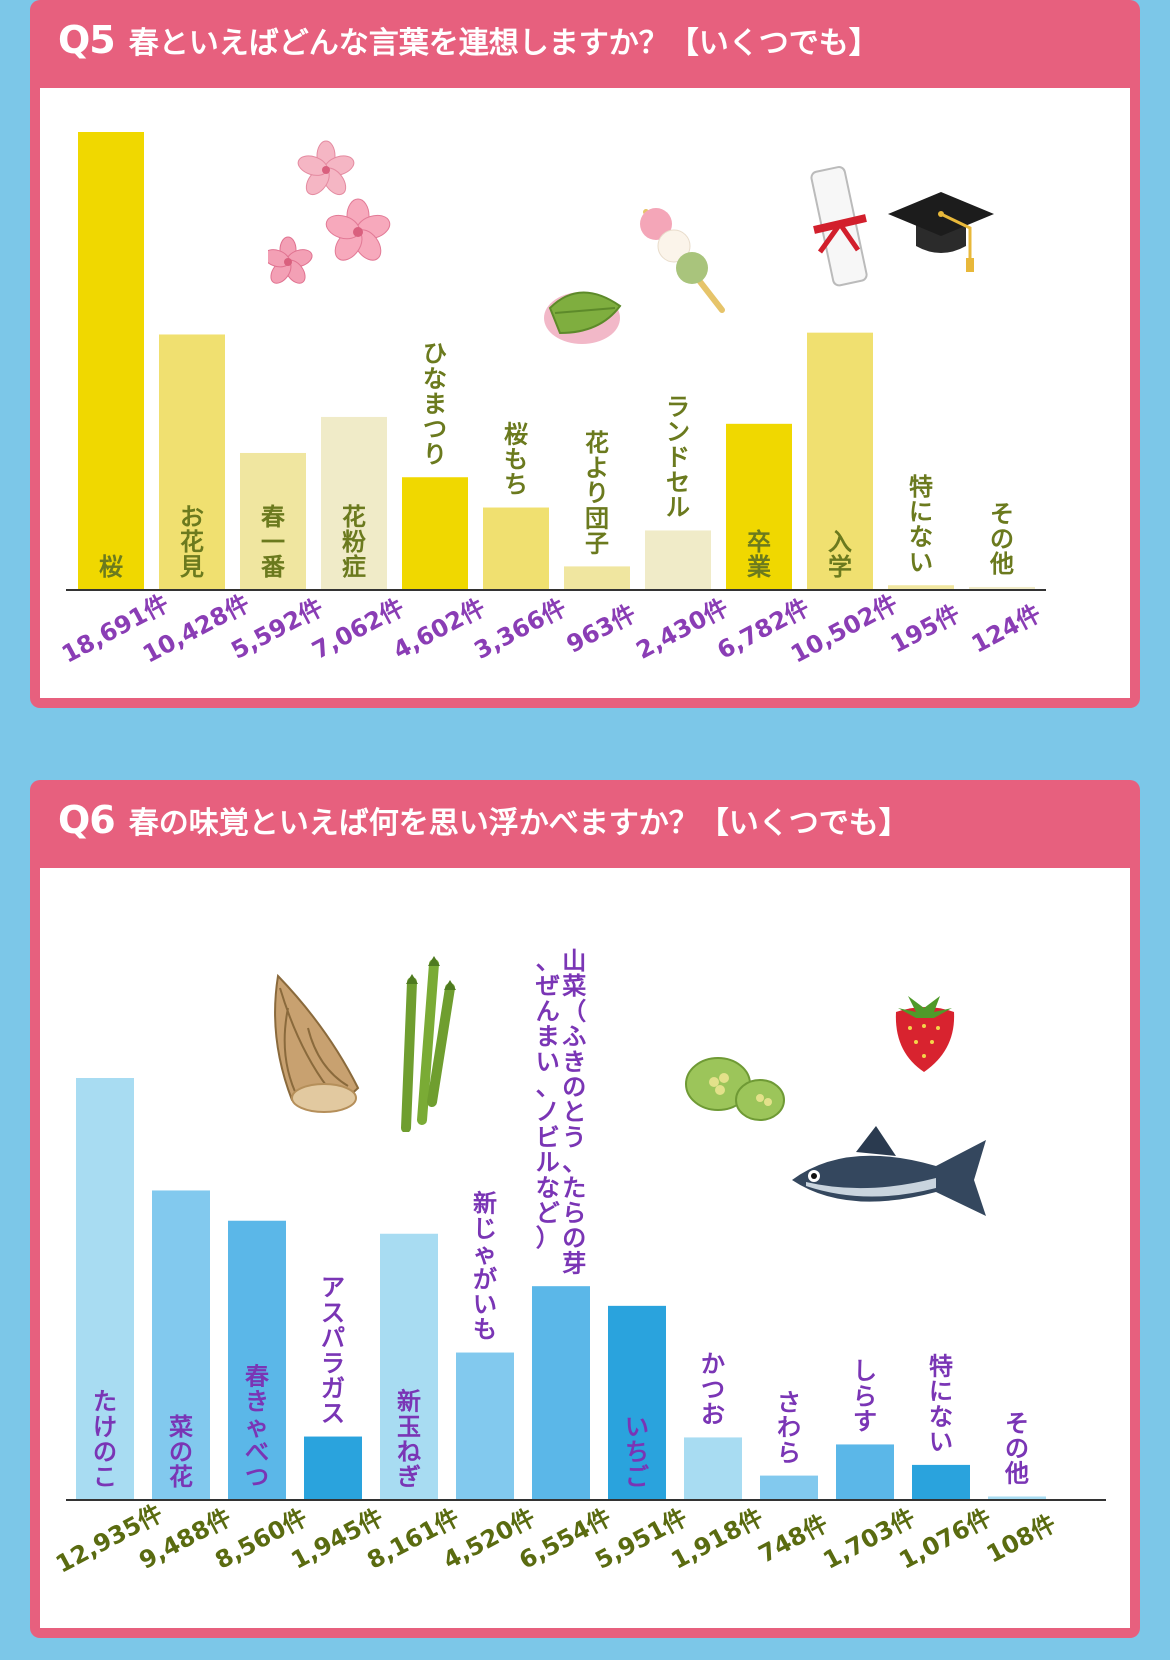 This screenshot has height=1660, width=1170. I want to click on q5-category-label: 花粉症, so click(354, 542).